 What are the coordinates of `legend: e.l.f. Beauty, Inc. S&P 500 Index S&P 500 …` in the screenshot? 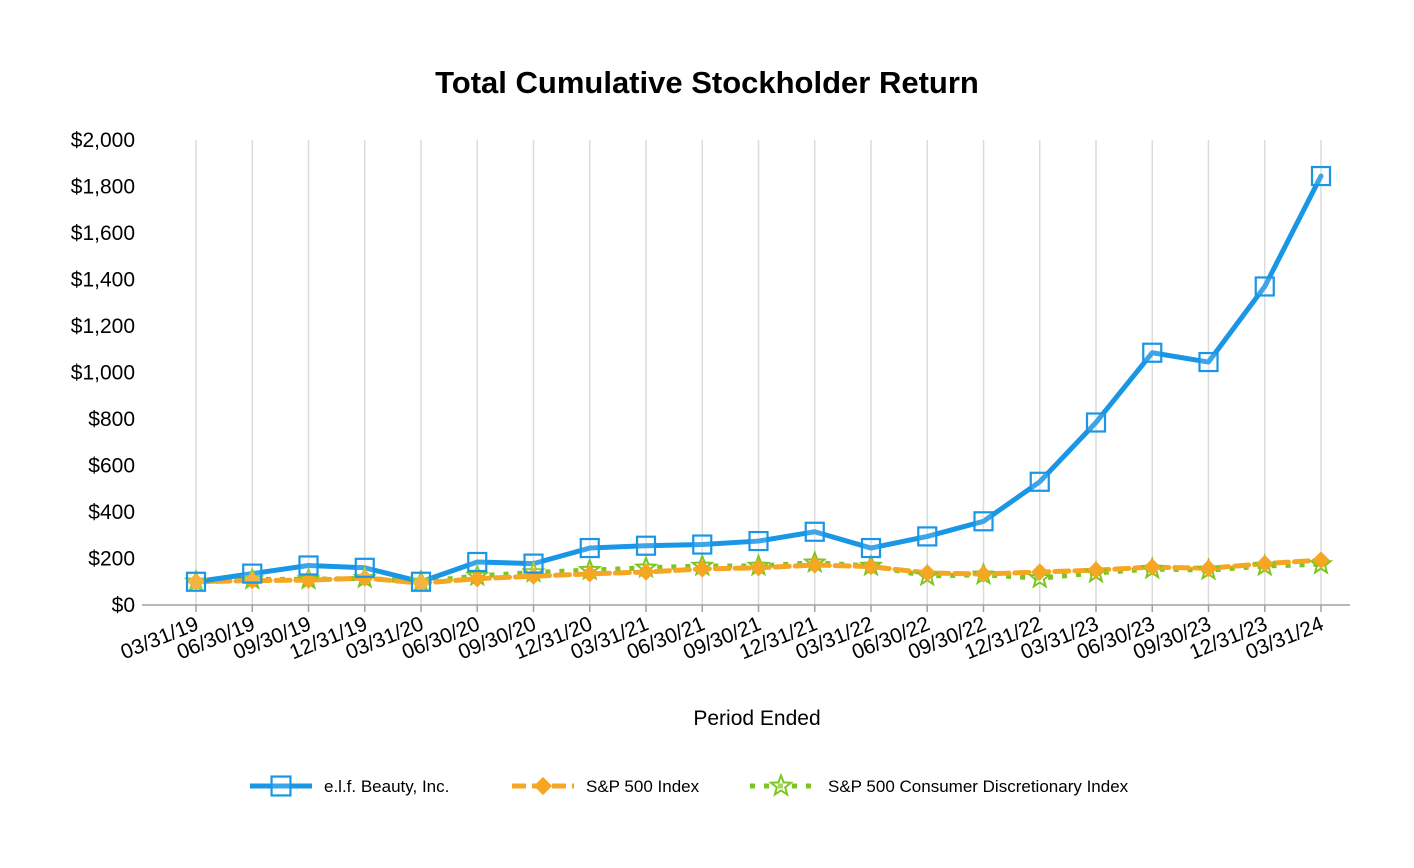 It's located at (689, 784).